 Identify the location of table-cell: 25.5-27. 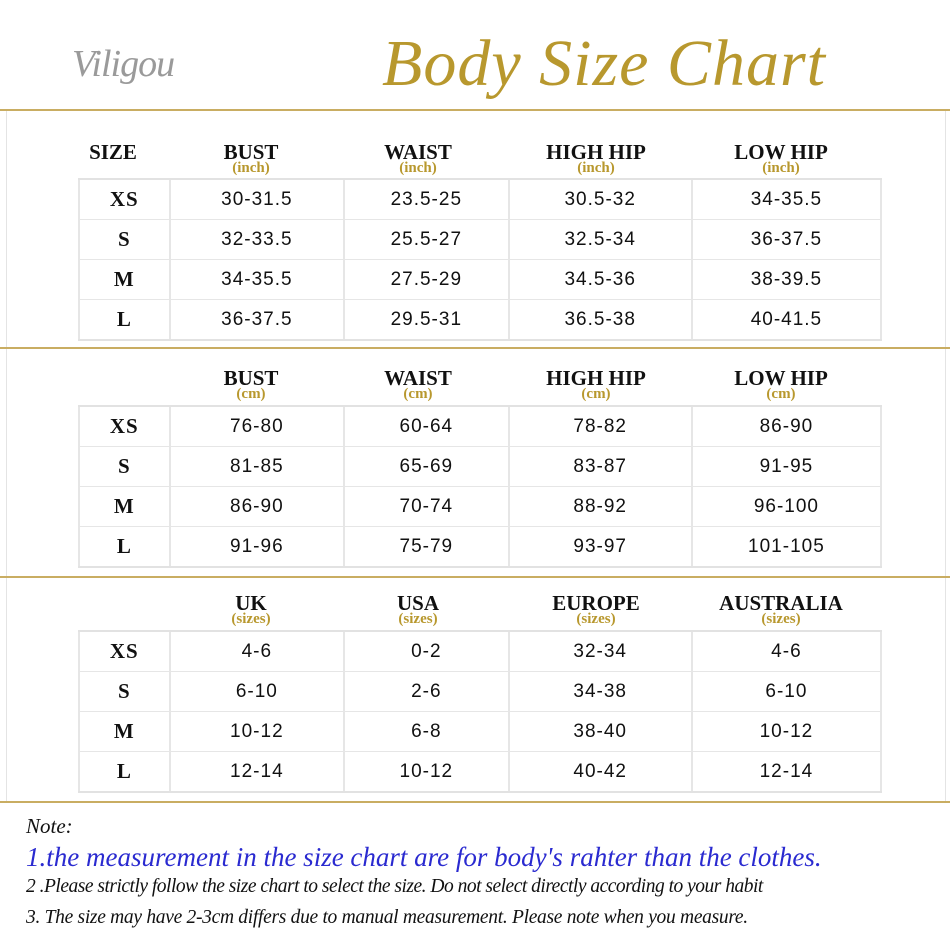
(427, 239).